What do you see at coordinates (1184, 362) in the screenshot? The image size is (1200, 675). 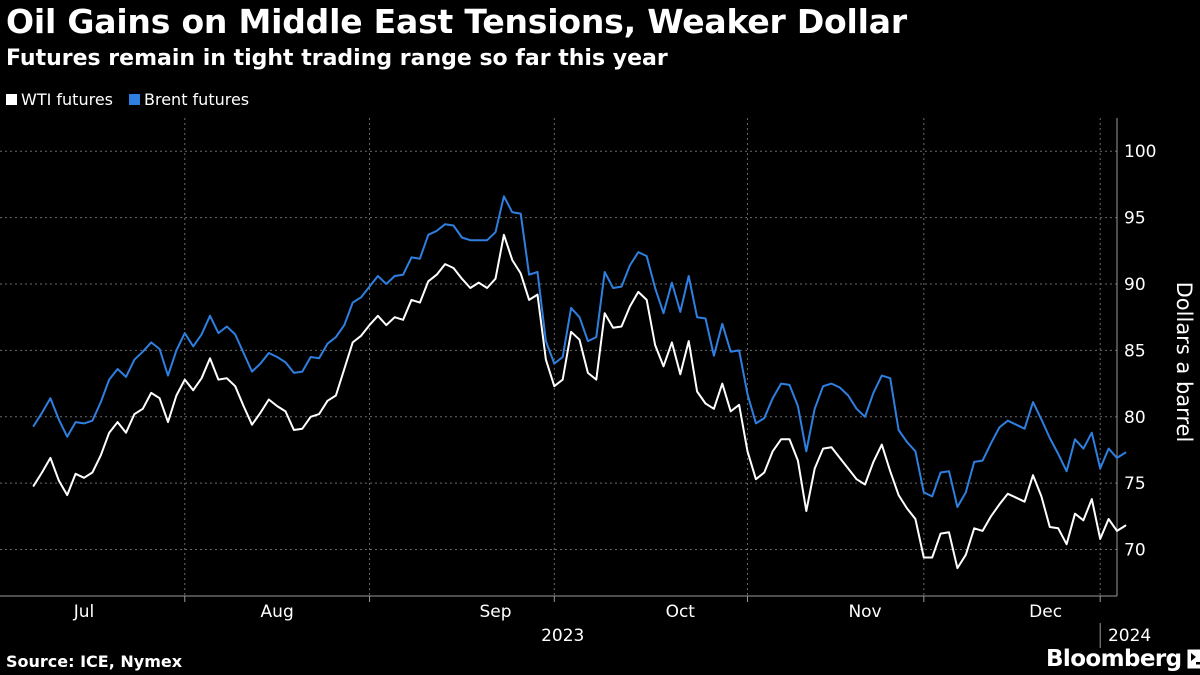 I see `y-axis-title: Dollars a barrel` at bounding box center [1184, 362].